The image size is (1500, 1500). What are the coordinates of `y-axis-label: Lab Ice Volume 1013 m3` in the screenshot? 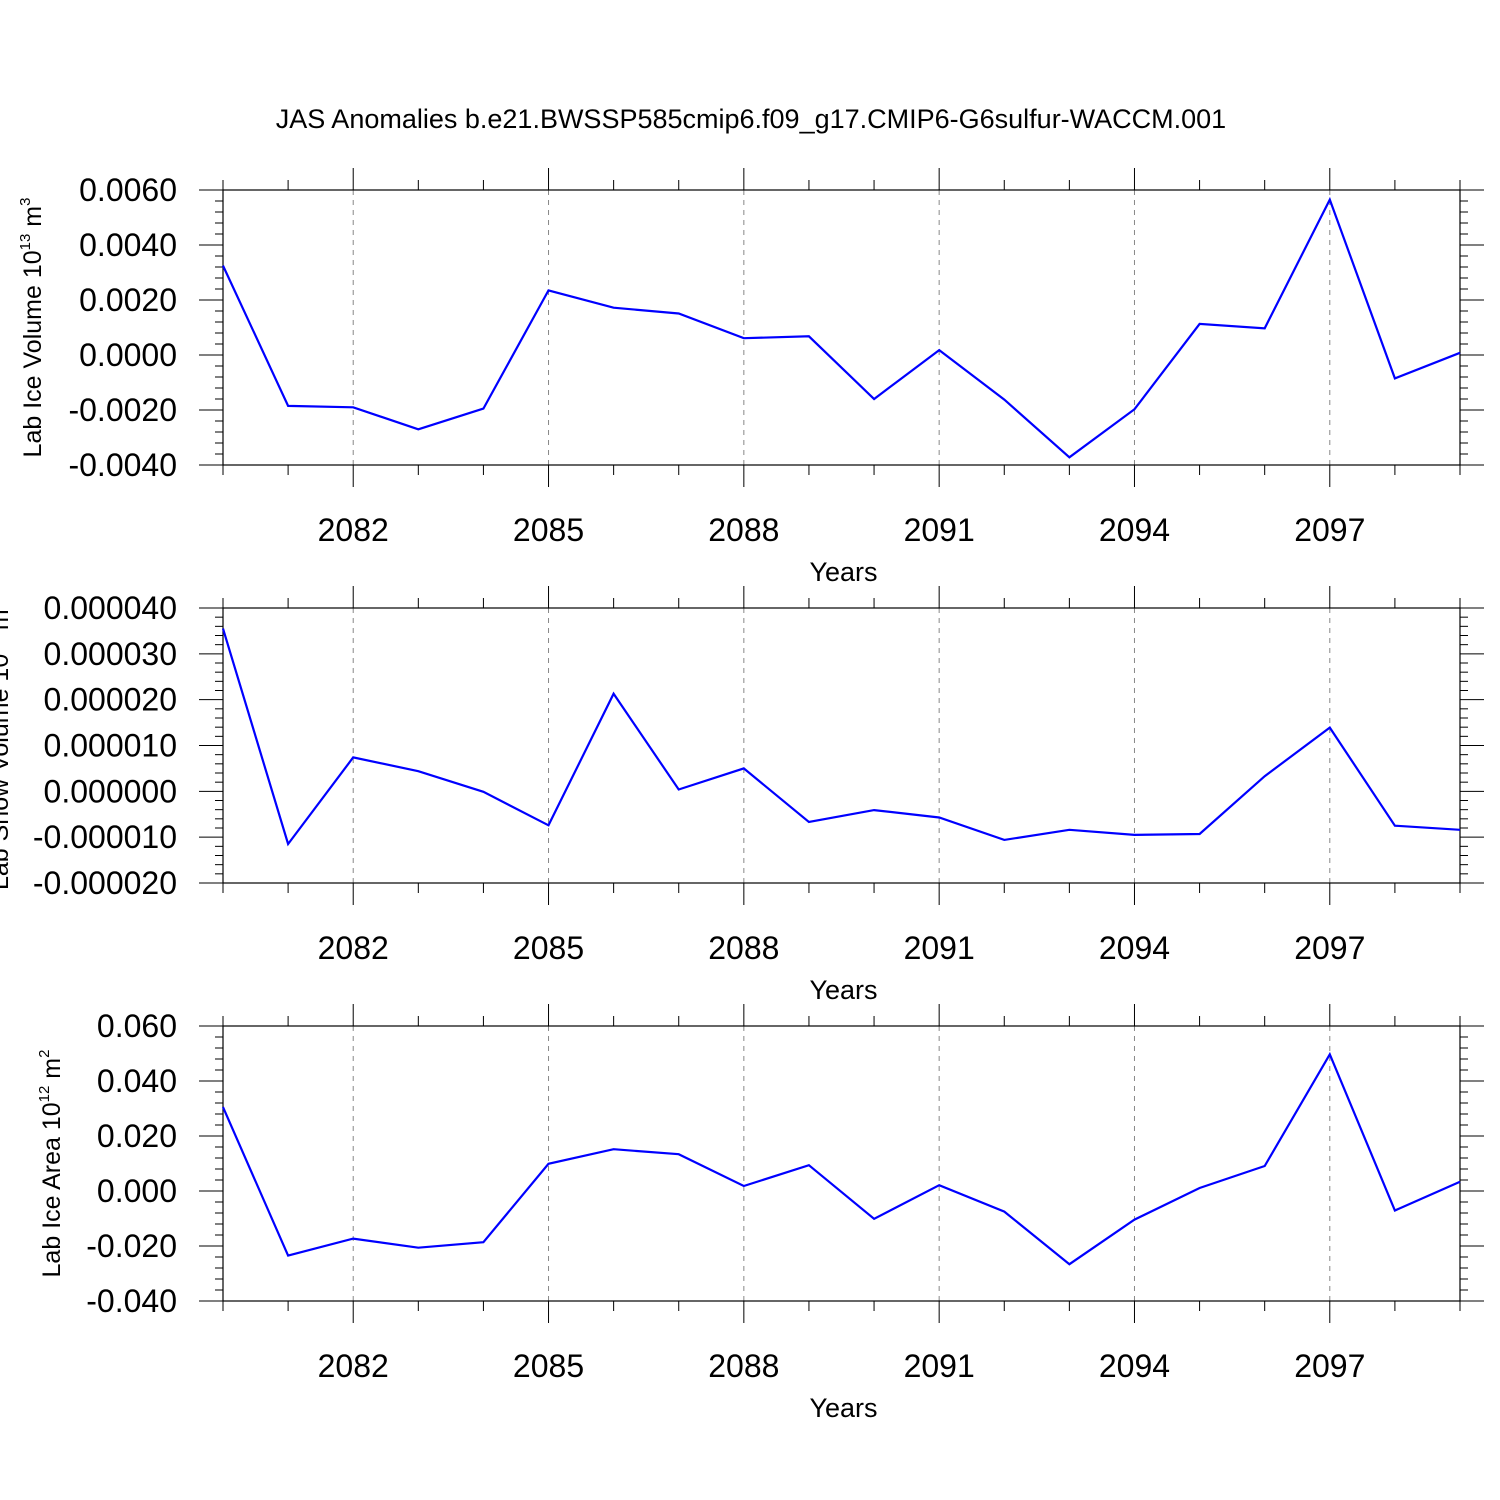 It's located at (32, 328).